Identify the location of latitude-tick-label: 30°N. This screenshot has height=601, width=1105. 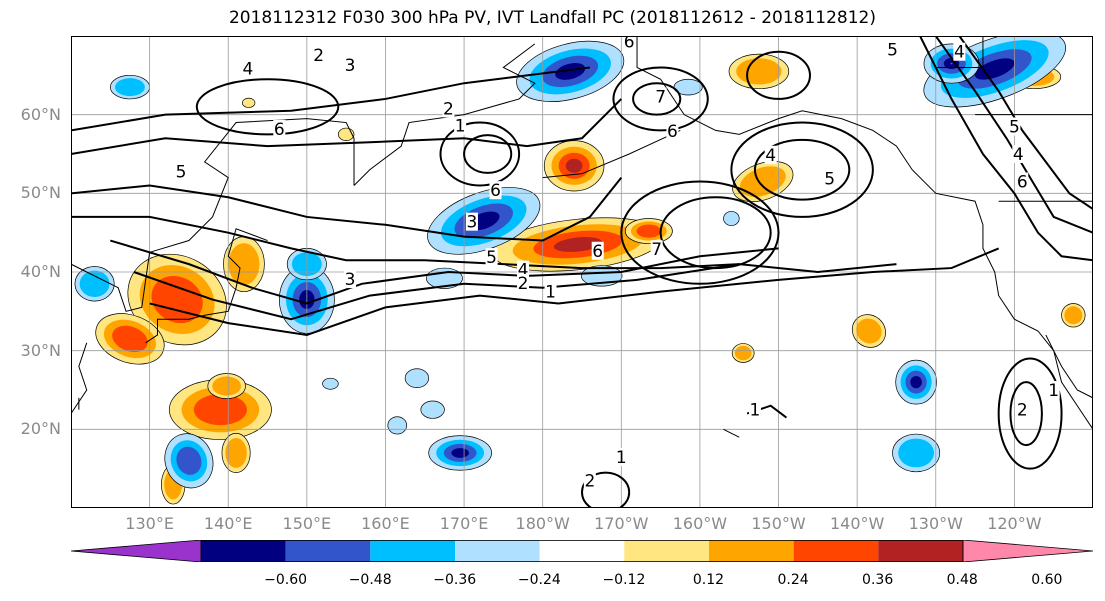
(40, 350).